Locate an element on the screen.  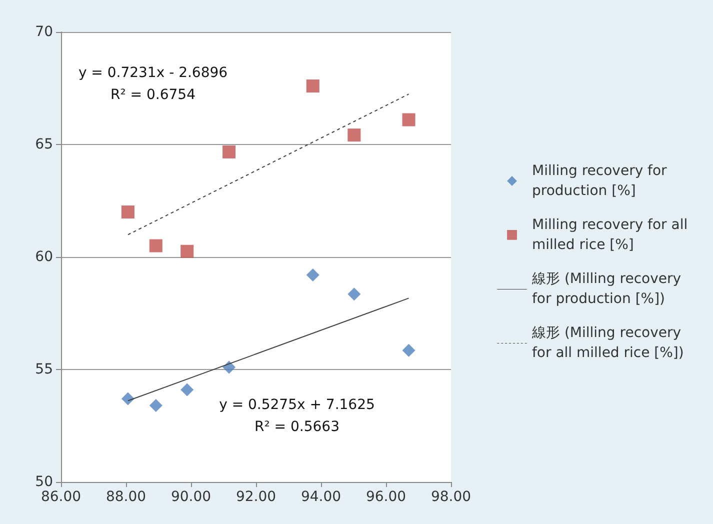
x-tick-label: 92.00 is located at coordinates (256, 497).